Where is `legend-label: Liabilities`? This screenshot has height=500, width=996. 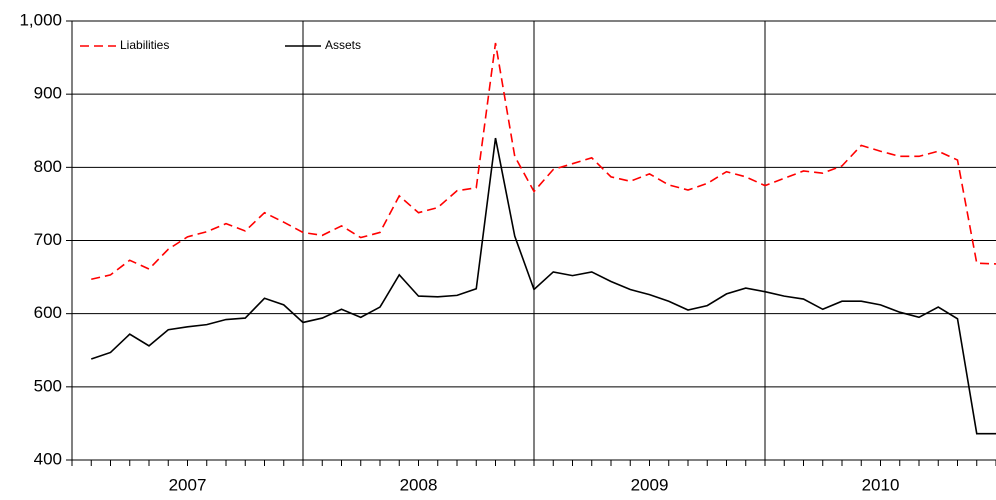 legend-label: Liabilities is located at coordinates (144, 45).